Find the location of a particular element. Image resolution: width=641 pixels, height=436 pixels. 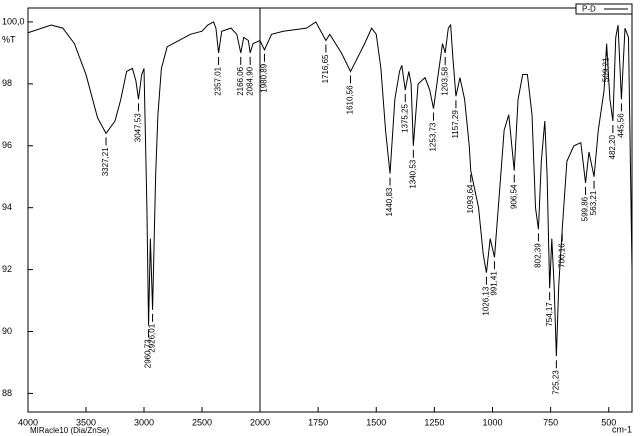

peak-label: 1157,29 is located at coordinates (455, 124).